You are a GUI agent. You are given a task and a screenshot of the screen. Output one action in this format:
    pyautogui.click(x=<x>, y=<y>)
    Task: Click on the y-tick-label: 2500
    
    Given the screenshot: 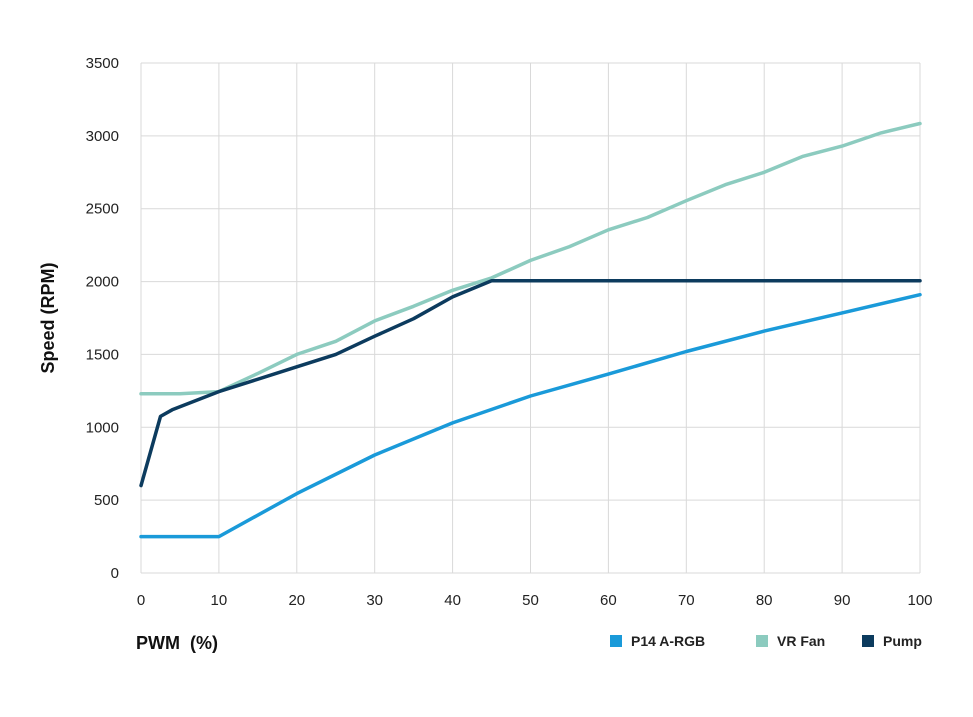 What is the action you would take?
    pyautogui.click(x=102, y=209)
    